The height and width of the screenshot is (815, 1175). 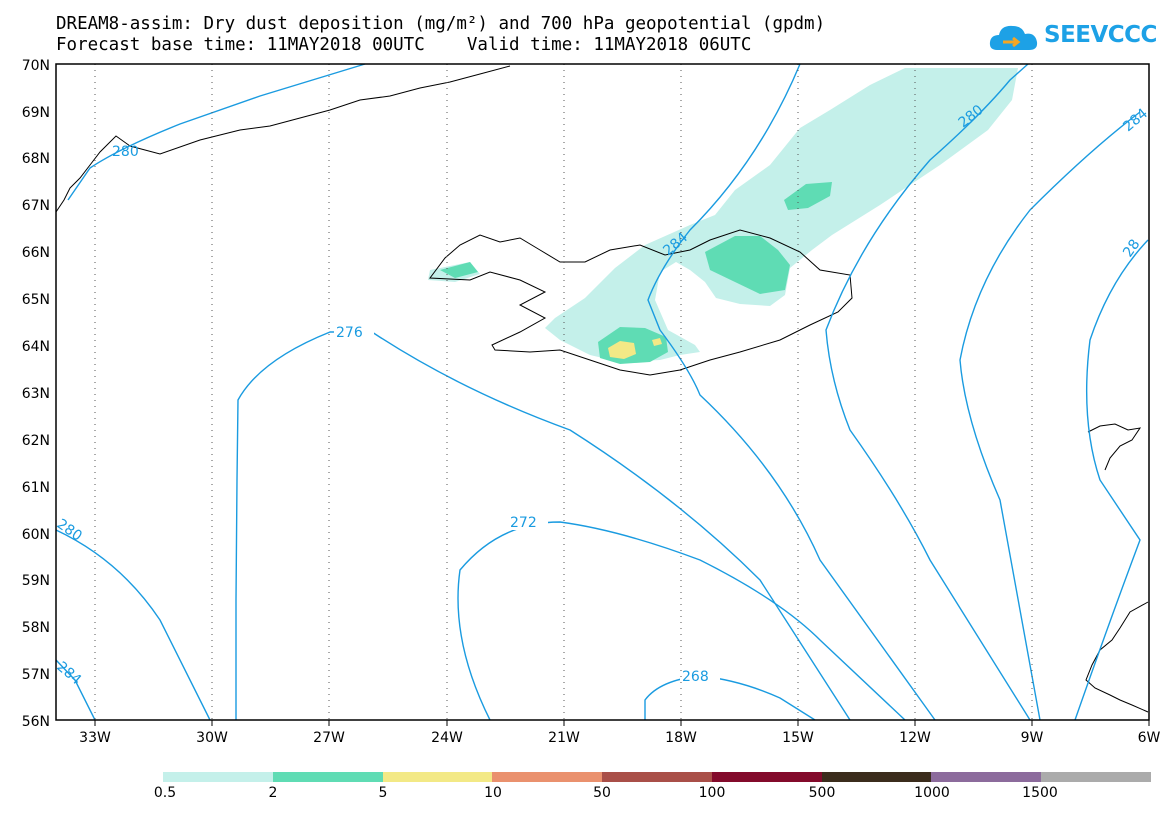 What do you see at coordinates (822, 793) in the screenshot?
I see `legend-label: 500` at bounding box center [822, 793].